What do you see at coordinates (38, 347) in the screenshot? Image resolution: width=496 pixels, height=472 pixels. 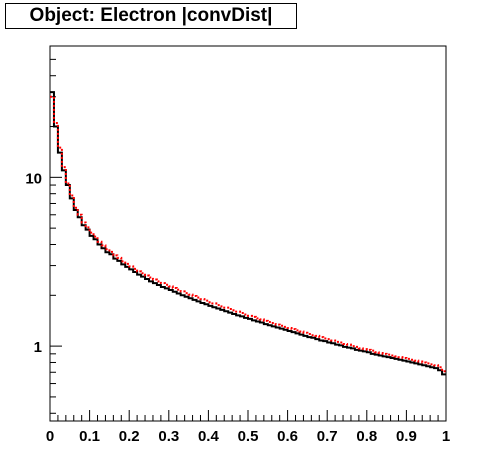 I see `y-tick-label: 1` at bounding box center [38, 347].